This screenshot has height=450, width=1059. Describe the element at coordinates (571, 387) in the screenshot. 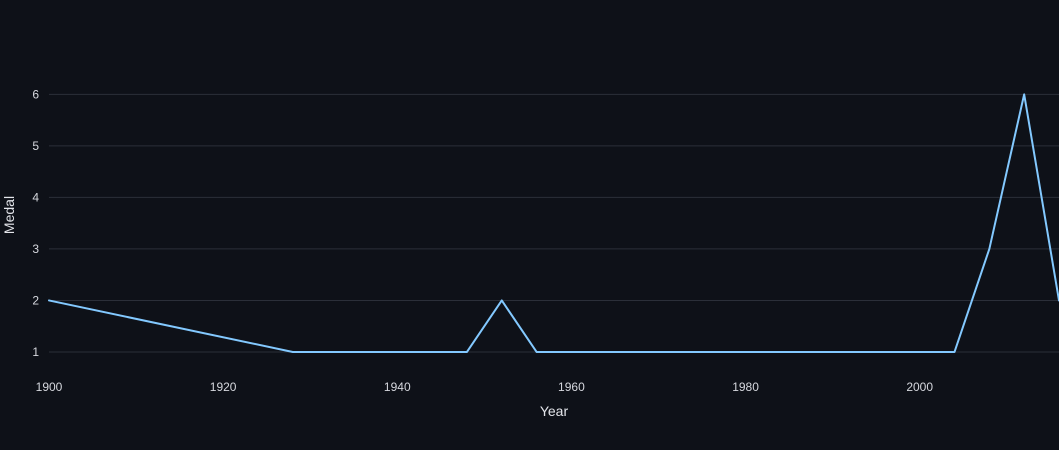

I see `x-tick-label: 1960` at that location.